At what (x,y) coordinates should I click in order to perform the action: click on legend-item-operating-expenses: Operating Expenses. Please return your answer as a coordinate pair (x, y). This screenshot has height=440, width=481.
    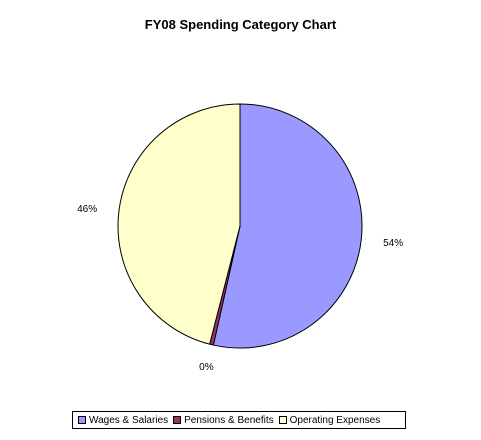
    Looking at the image, I should click on (329, 420).